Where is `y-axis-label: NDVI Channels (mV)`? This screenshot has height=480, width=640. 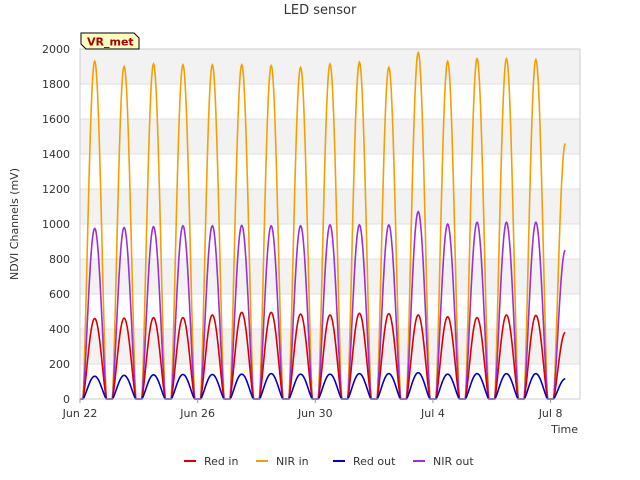
y-axis-label: NDVI Channels (mV) is located at coordinates (14, 224).